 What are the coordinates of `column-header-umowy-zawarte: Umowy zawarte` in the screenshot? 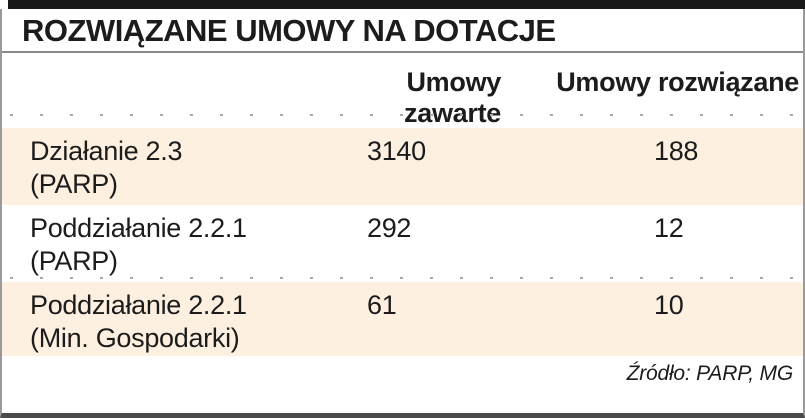 It's located at (452, 97).